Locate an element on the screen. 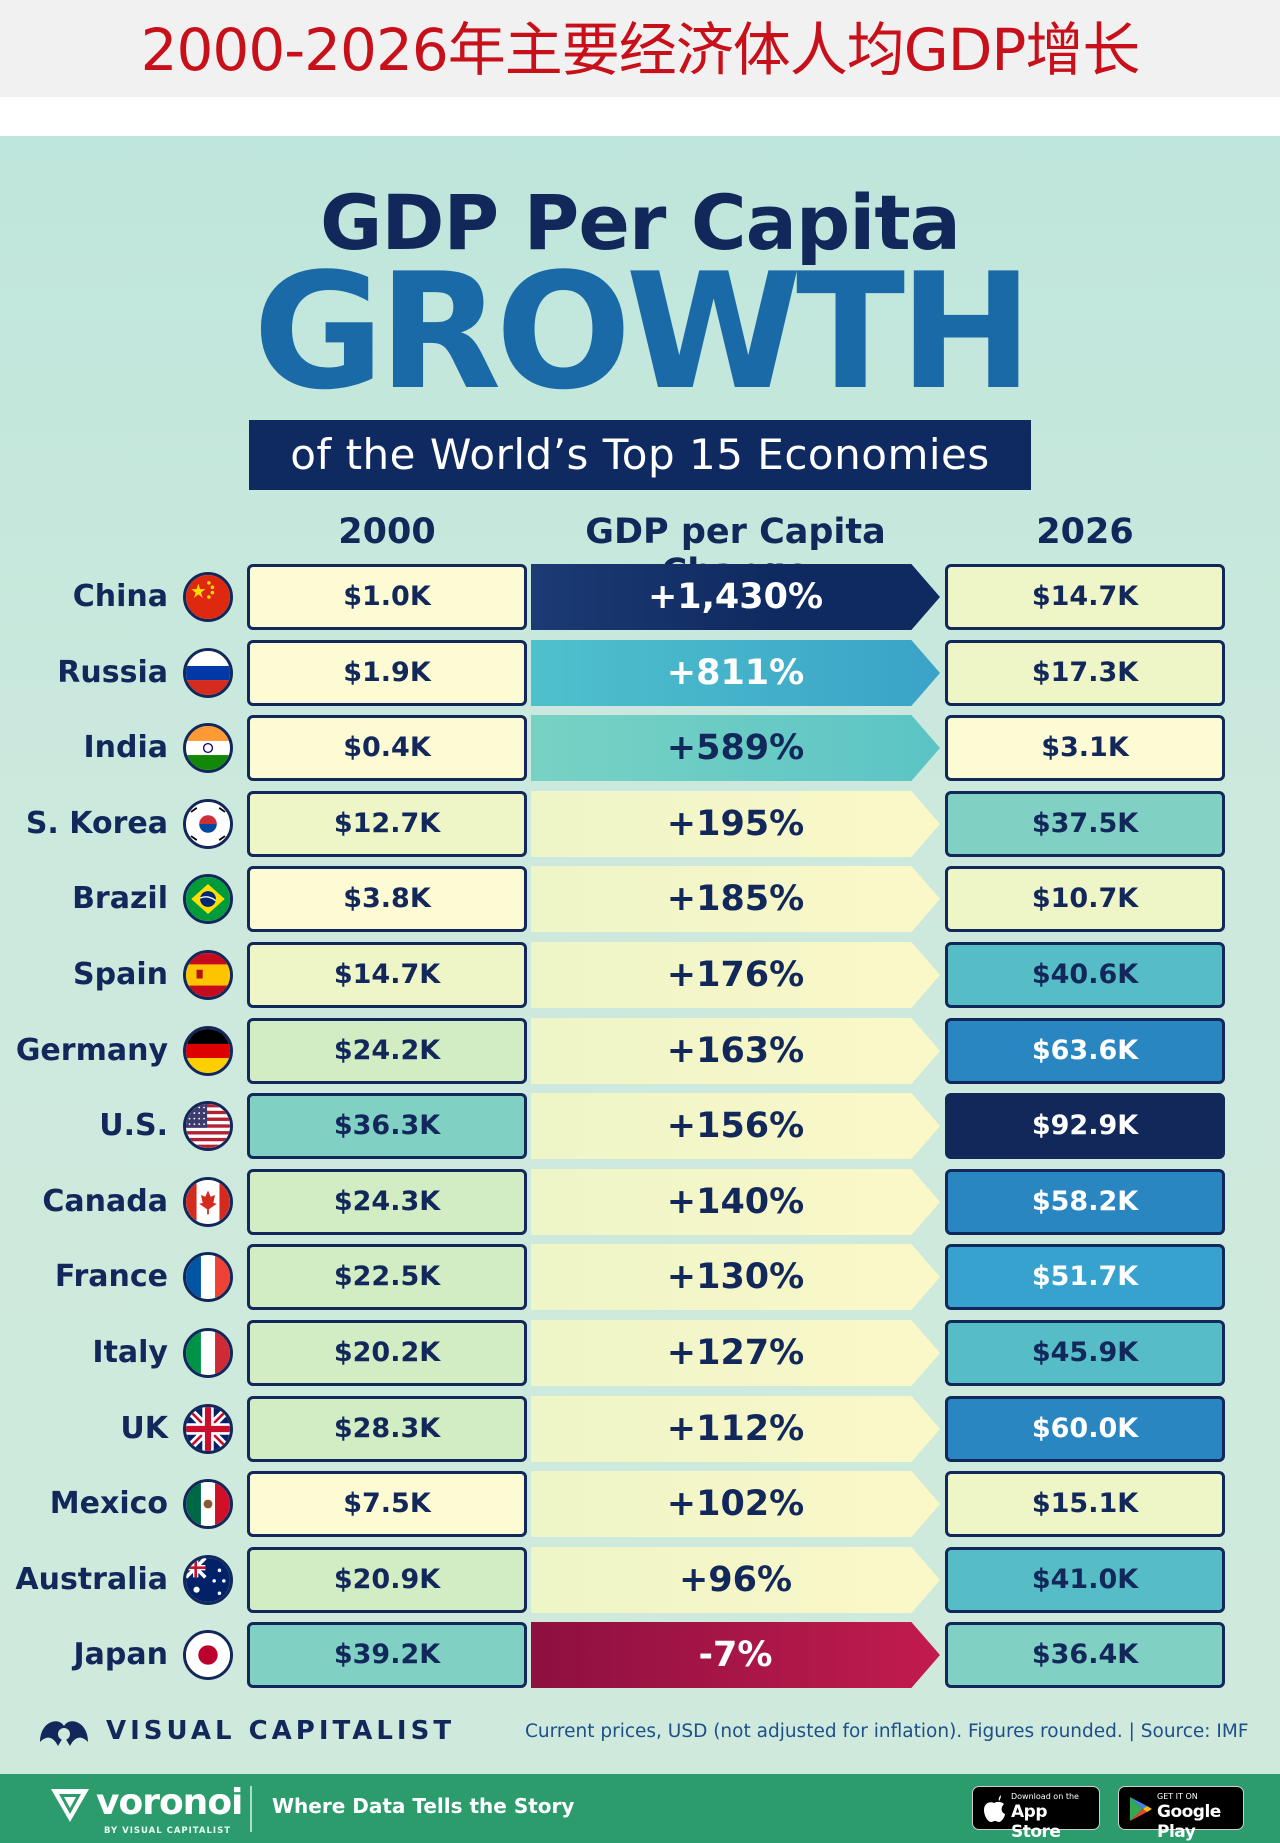 This screenshot has height=1843, width=1280. table-row: Canada $24.3K +140% $58.2K is located at coordinates (640, 1202).